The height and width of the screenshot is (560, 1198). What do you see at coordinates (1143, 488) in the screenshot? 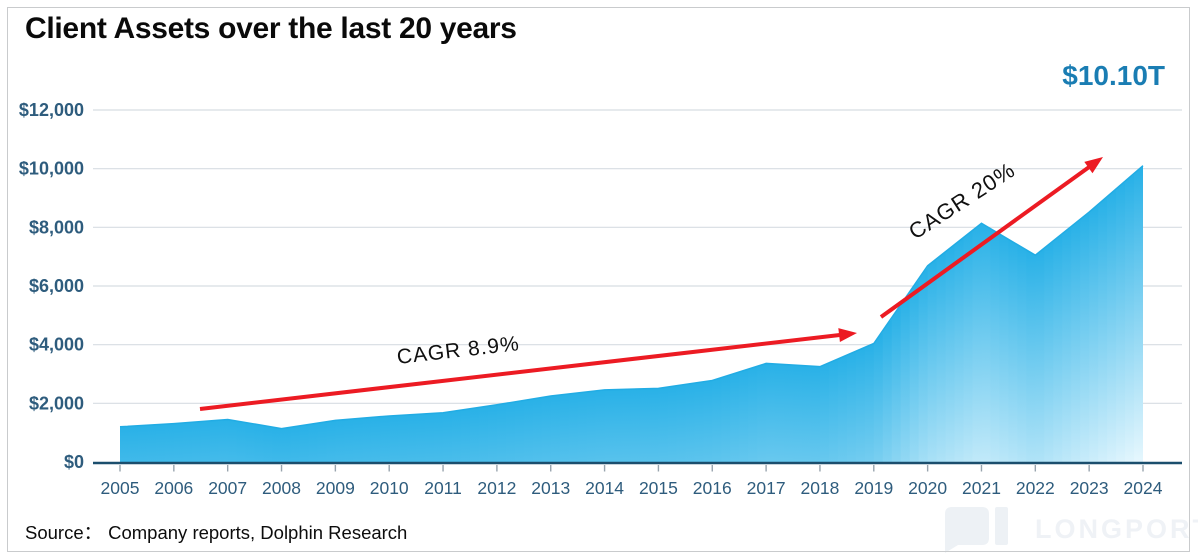
I see `x-tick-label: 2024` at bounding box center [1143, 488].